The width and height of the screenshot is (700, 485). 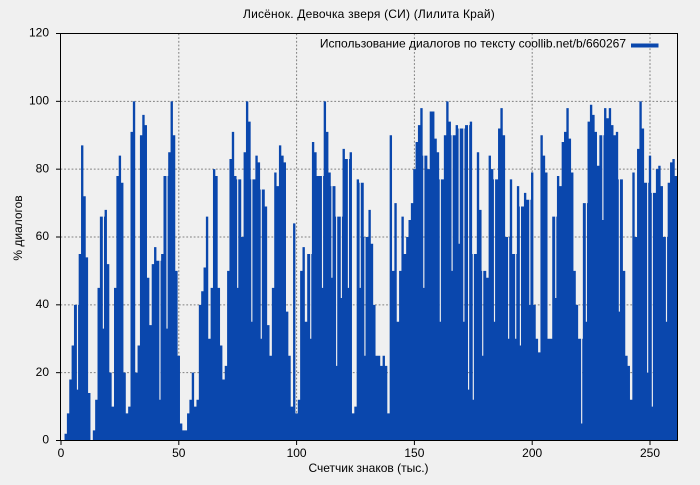 I want to click on svg-text: 120, so click(x=39, y=33).